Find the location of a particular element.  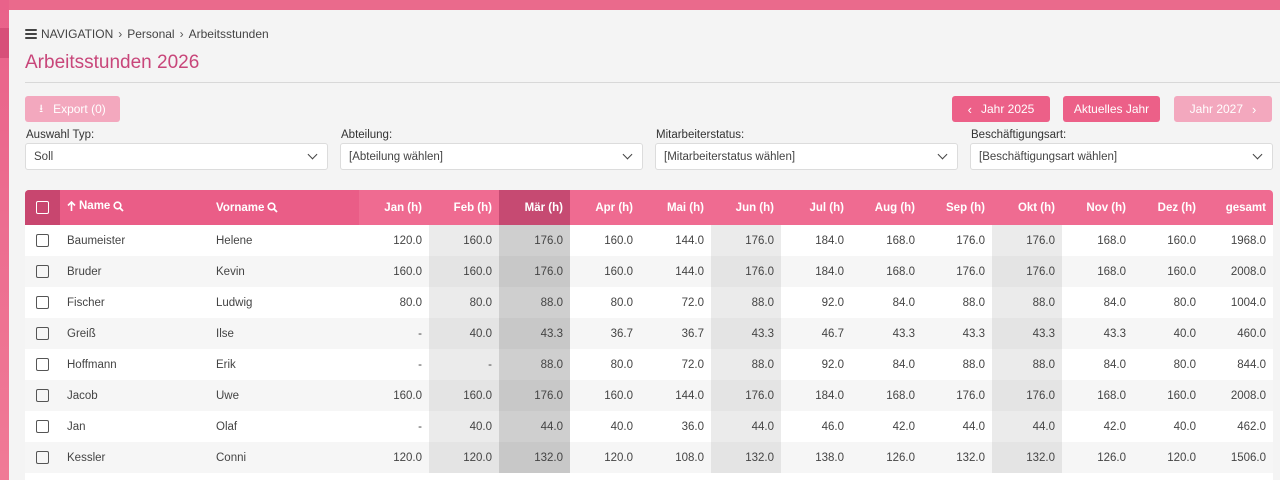

breadcrumb-nav: NAVIGATION is located at coordinates (77, 34).